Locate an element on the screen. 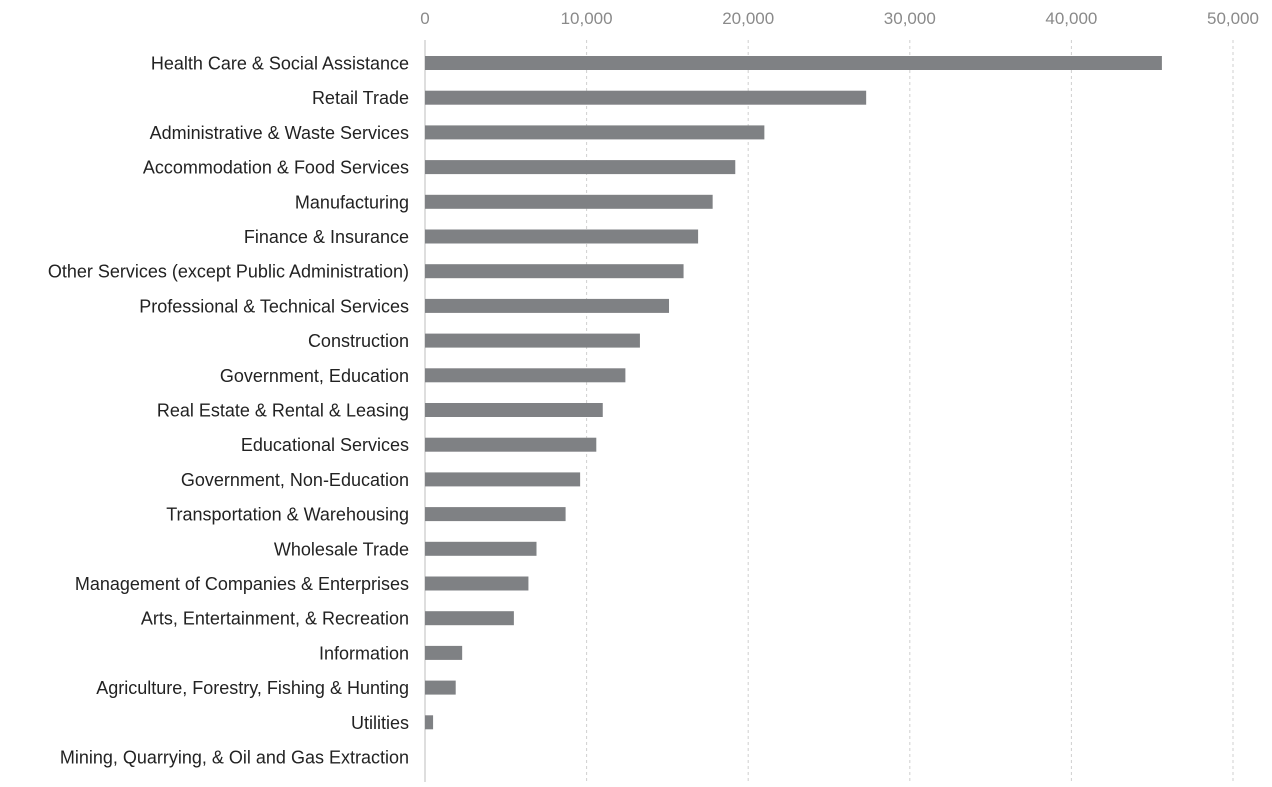 This screenshot has width=1272, height=787. category-label: Health Care & Social Assistance is located at coordinates (280, 64).